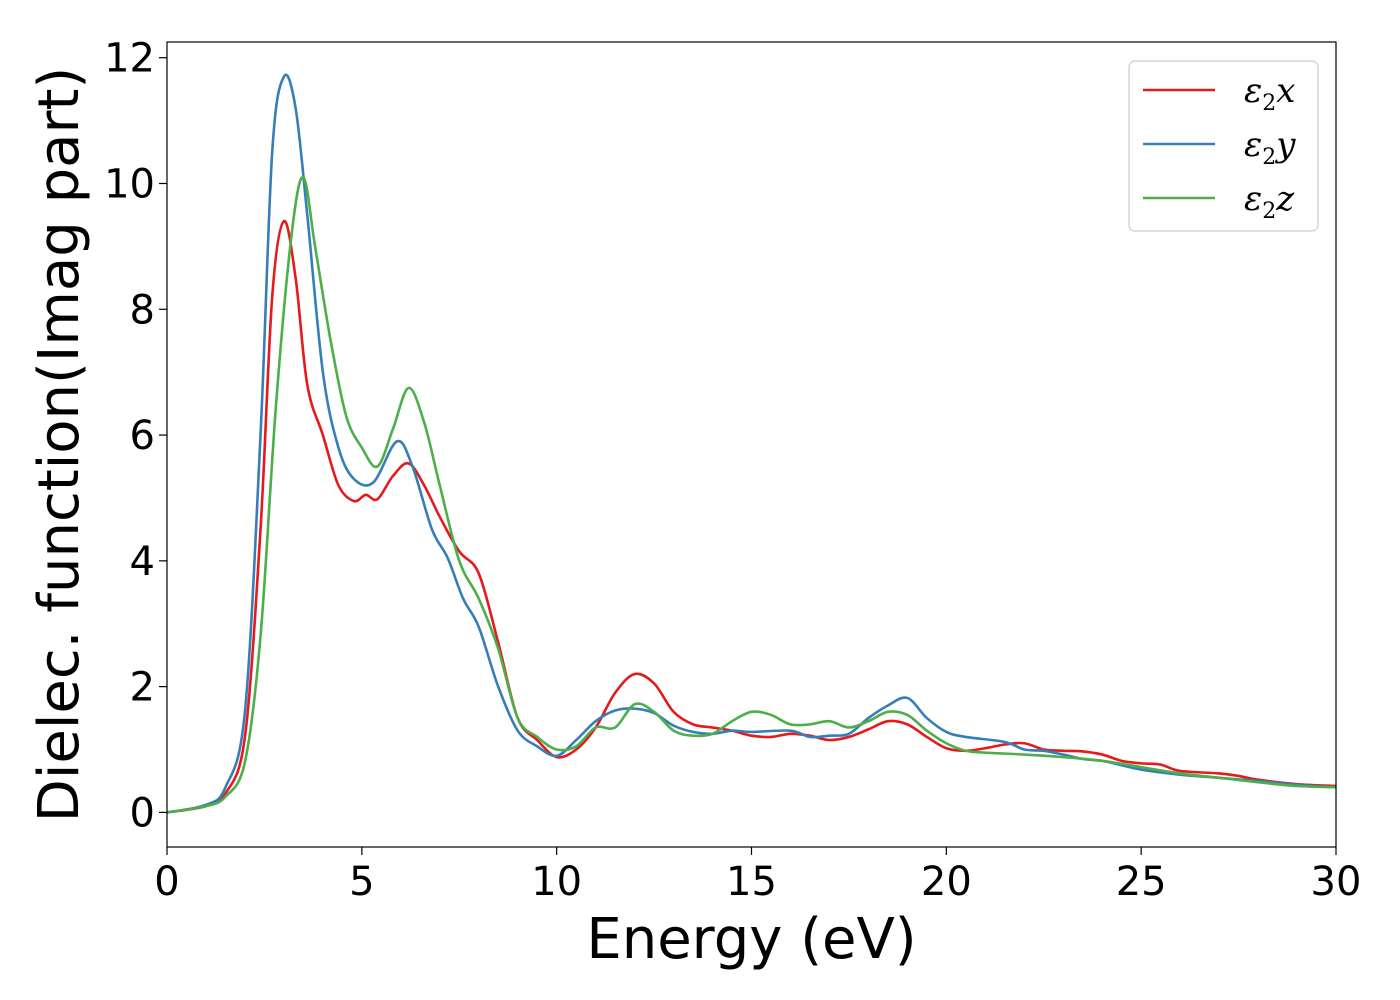  Describe the element at coordinates (1219, 147) in the screenshot. I see `legend-items: ε2x ε2y ε2z` at that location.